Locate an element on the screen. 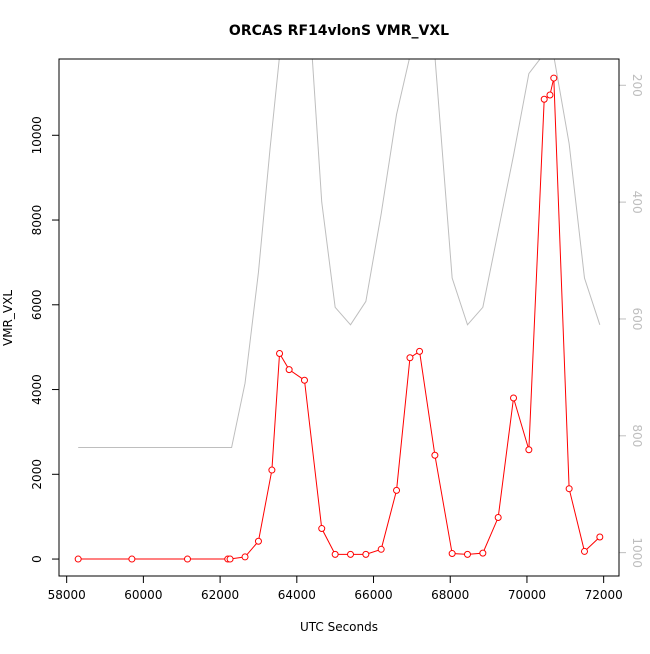  y-tick-label: 6000 is located at coordinates (37, 305).